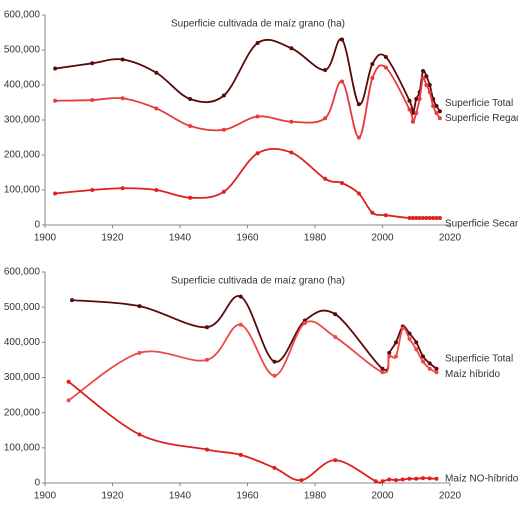  What do you see at coordinates (112, 496) in the screenshot?
I see `x-tick-label: 1920` at bounding box center [112, 496].